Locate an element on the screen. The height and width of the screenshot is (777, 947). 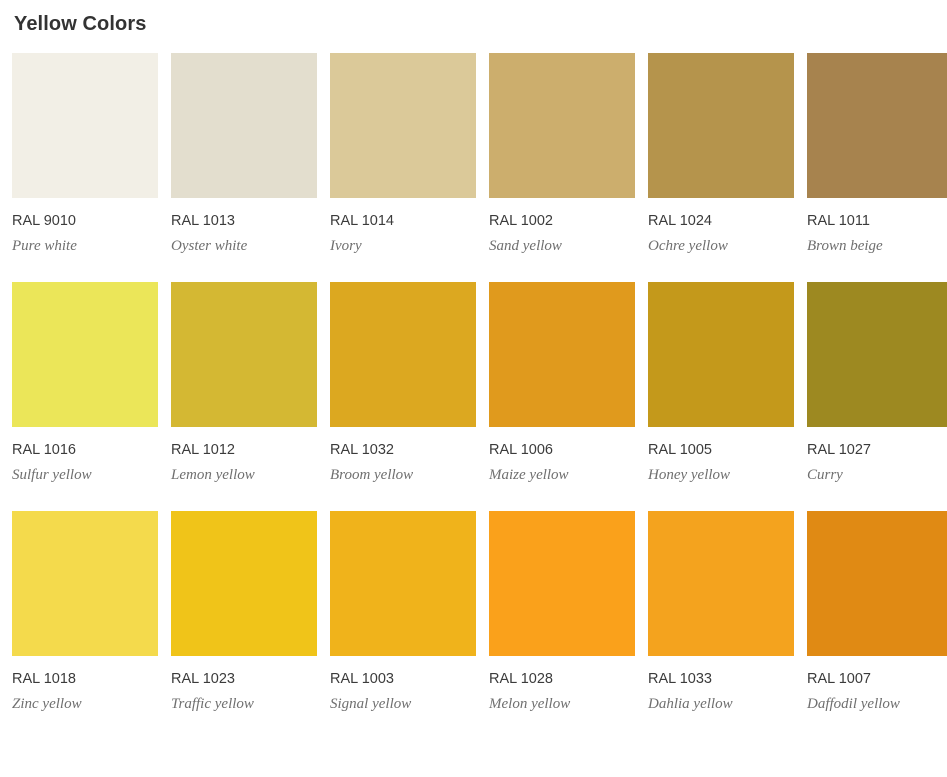
swatch-name: Sulfur yellow is located at coordinates (52, 475).